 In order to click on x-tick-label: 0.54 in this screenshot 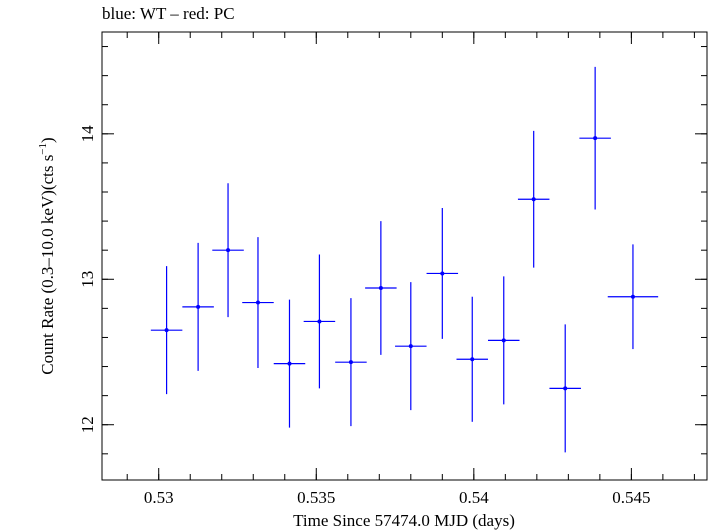, I will do `click(474, 497)`.